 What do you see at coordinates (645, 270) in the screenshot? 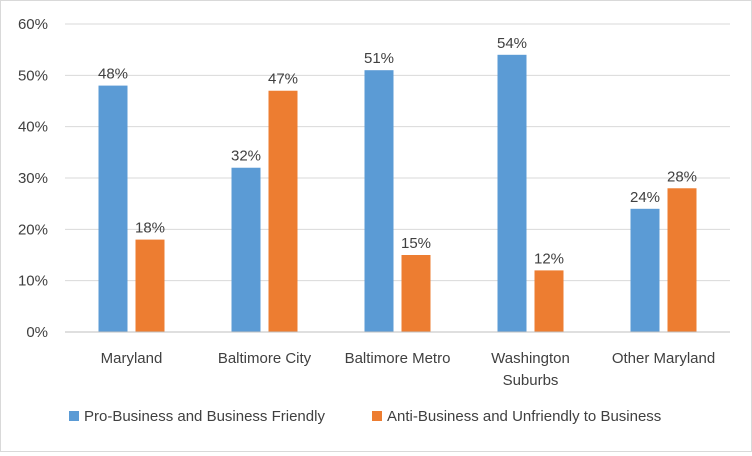
I see `bar-series1-cat5` at bounding box center [645, 270].